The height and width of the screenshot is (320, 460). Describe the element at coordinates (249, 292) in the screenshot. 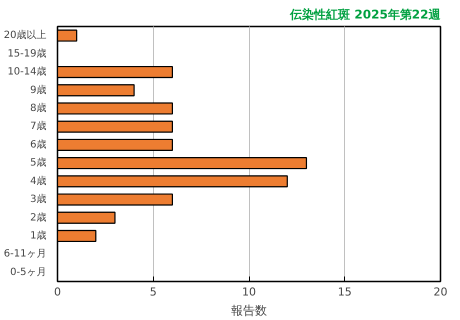

I see `x-tick-label: 10` at that location.